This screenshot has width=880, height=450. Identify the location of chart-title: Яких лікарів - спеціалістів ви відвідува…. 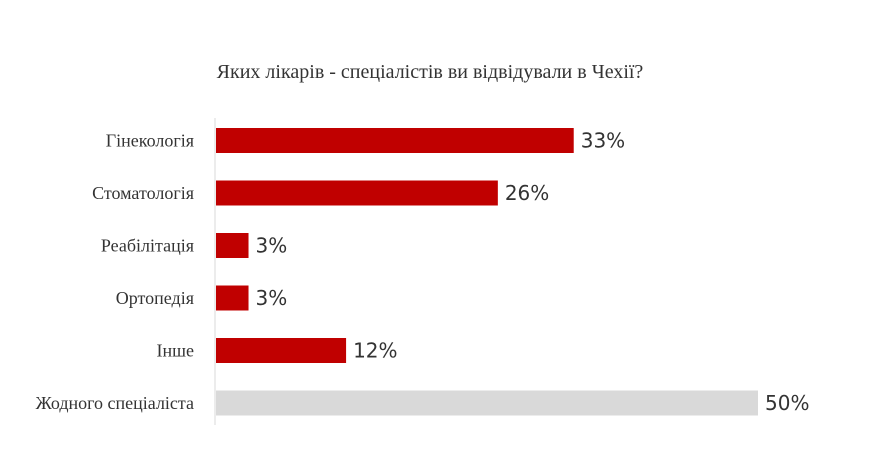
(430, 72).